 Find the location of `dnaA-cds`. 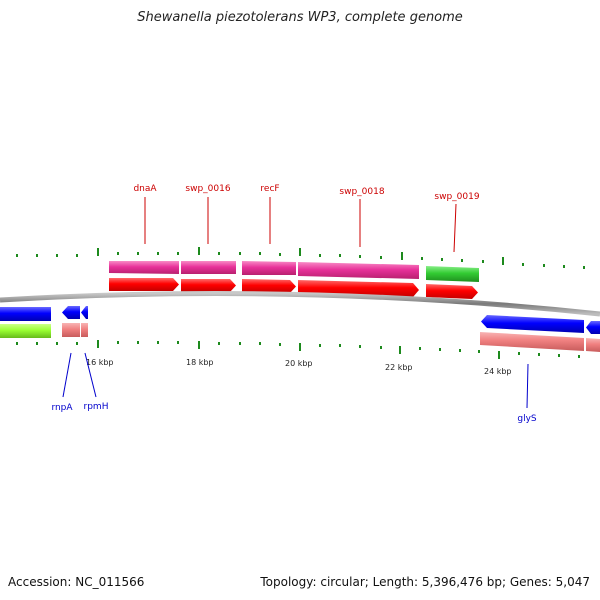

dnaA-cds is located at coordinates (144, 284).